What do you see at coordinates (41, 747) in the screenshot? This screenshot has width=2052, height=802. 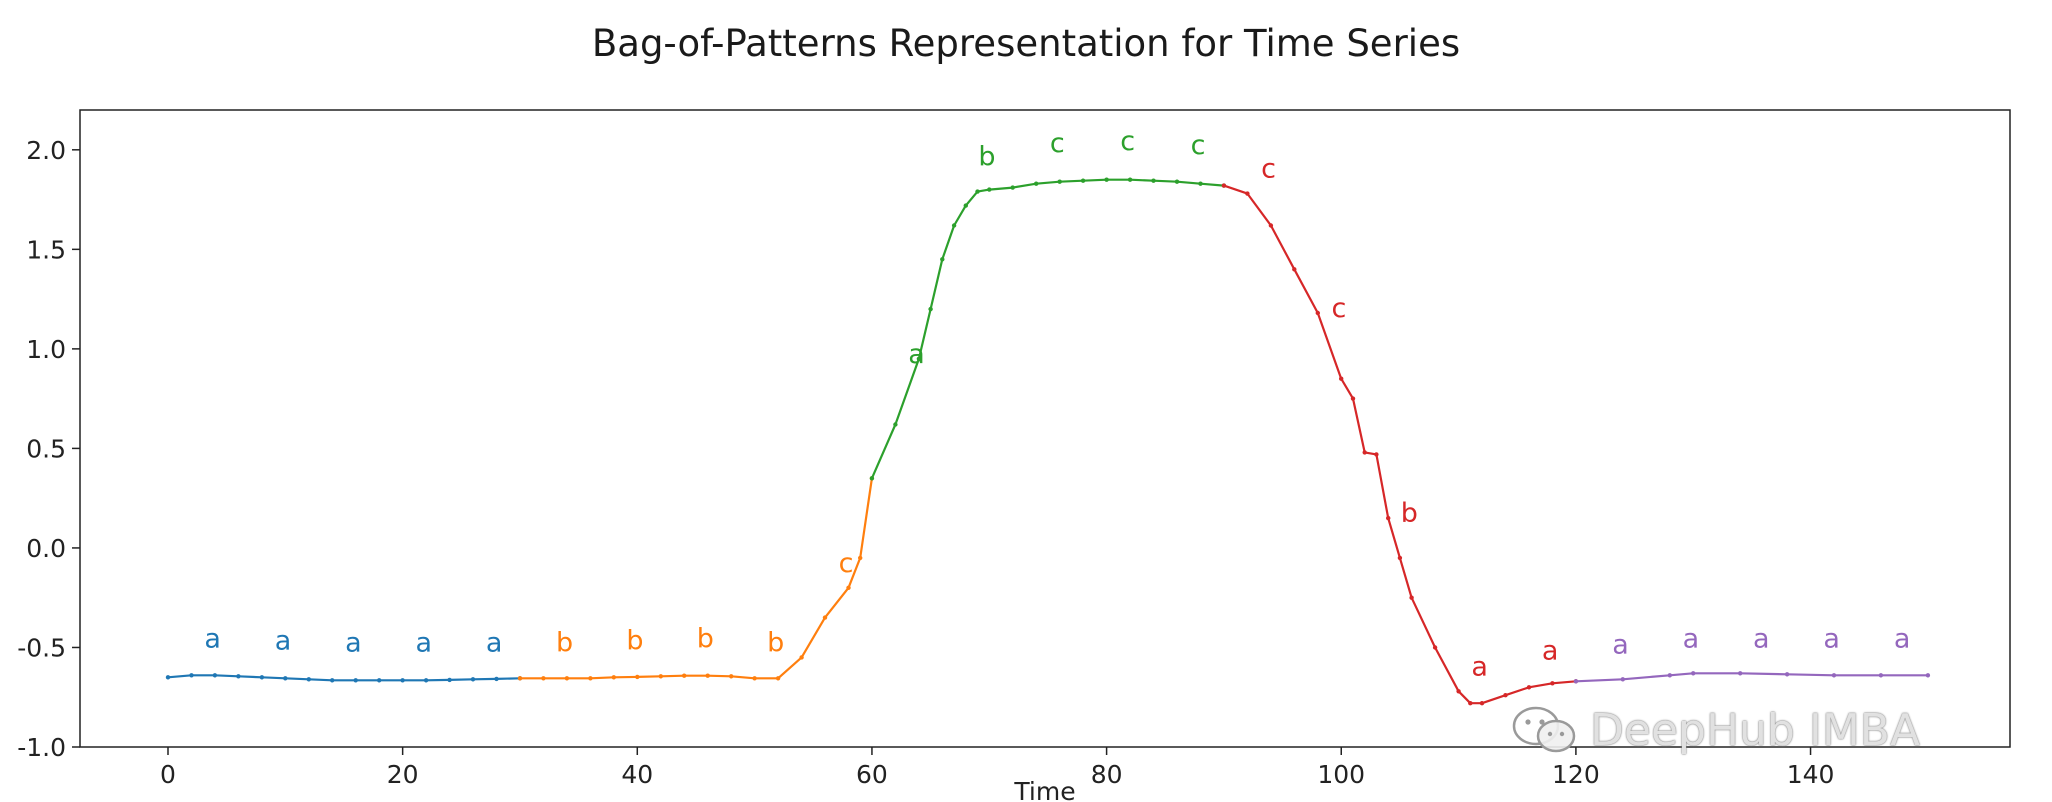 I see `y-tick-label: -1.0` at bounding box center [41, 747].